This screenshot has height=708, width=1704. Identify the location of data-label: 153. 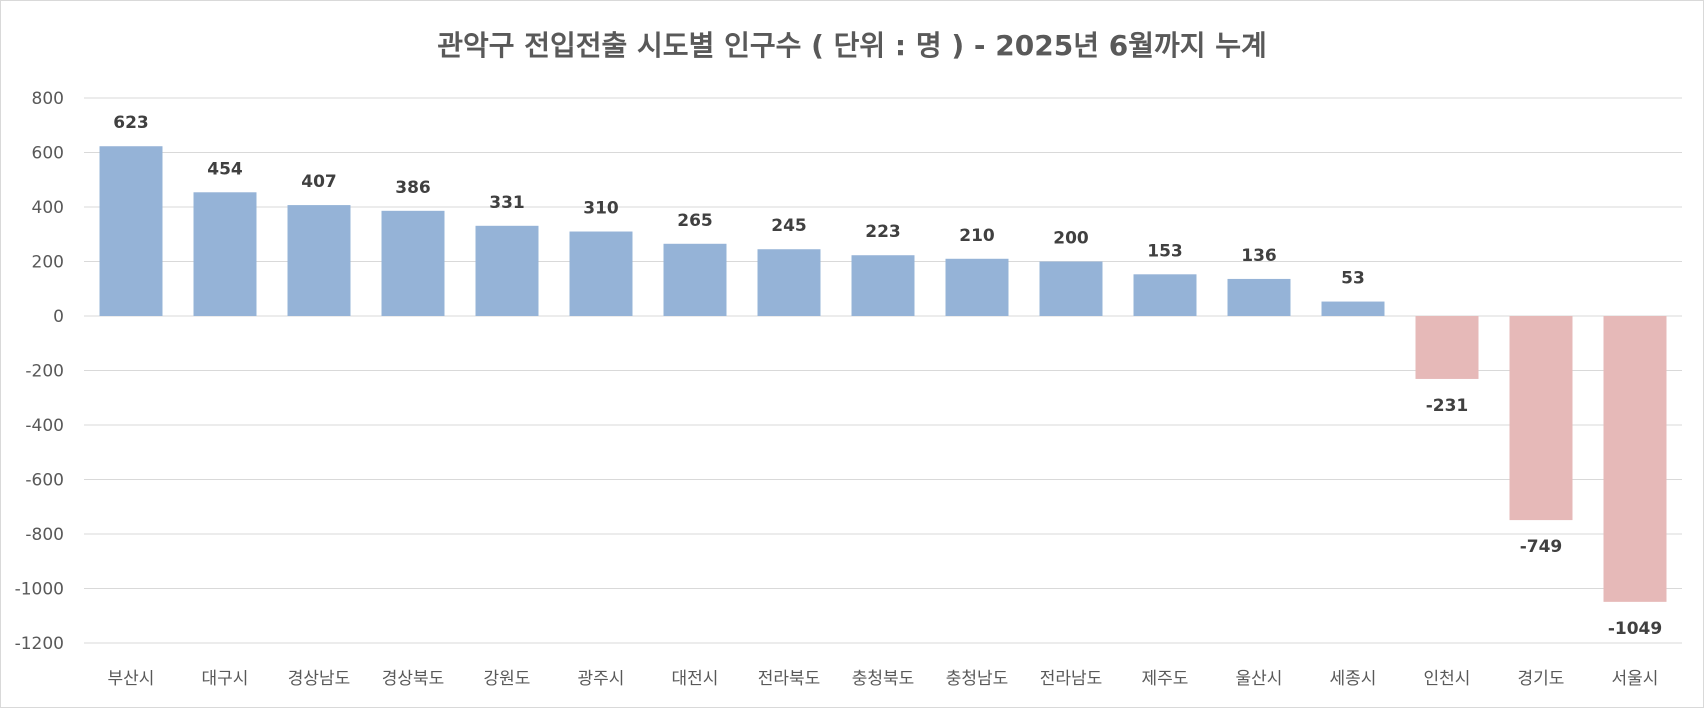
(1165, 251).